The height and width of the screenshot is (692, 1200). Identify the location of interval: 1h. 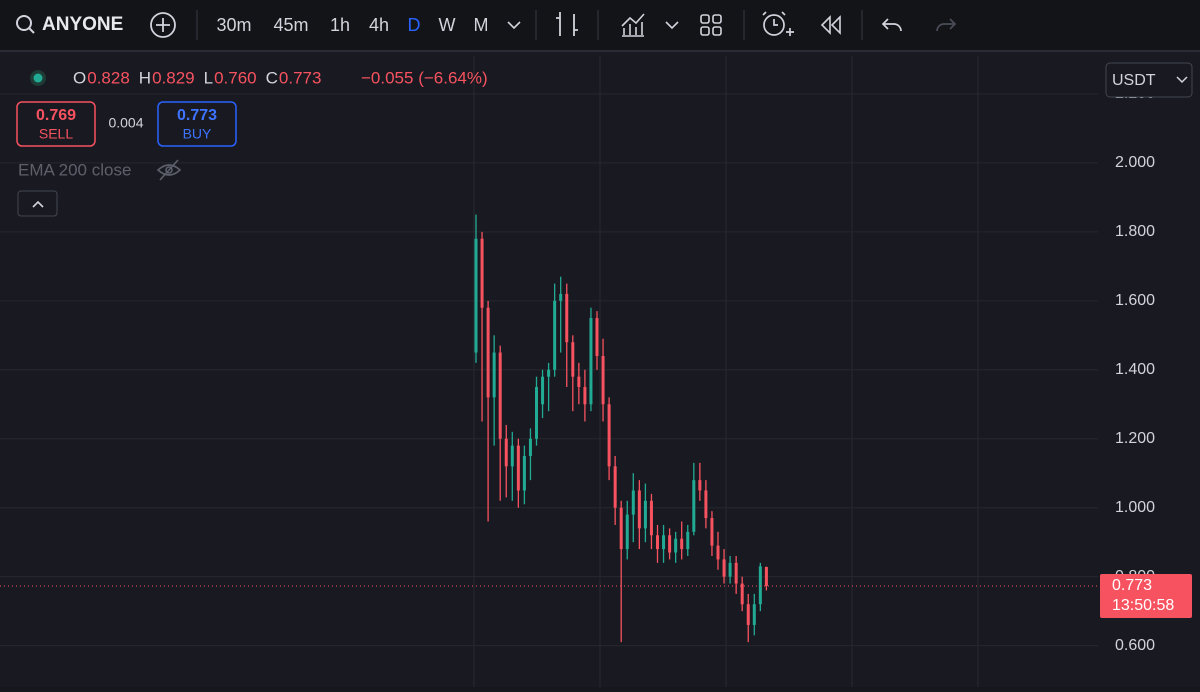
(340, 25).